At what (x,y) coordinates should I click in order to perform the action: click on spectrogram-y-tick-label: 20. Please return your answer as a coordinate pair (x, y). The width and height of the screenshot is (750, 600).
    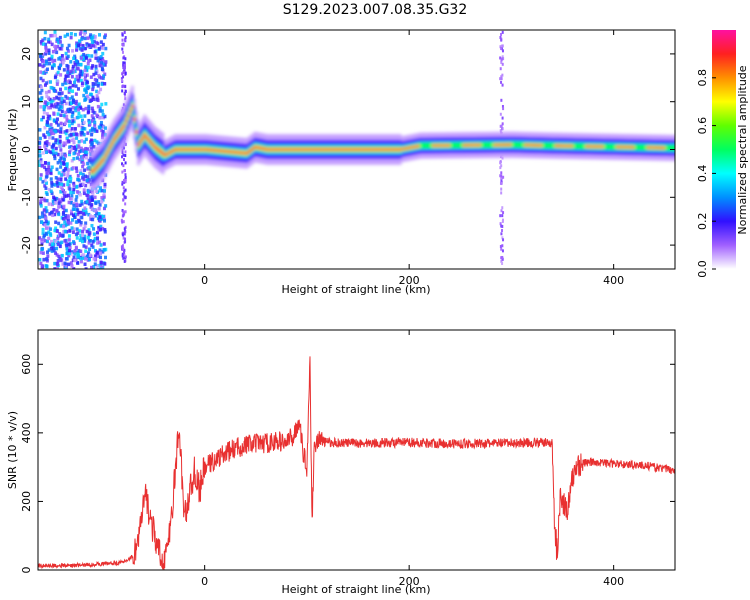
    Looking at the image, I should click on (26, 54).